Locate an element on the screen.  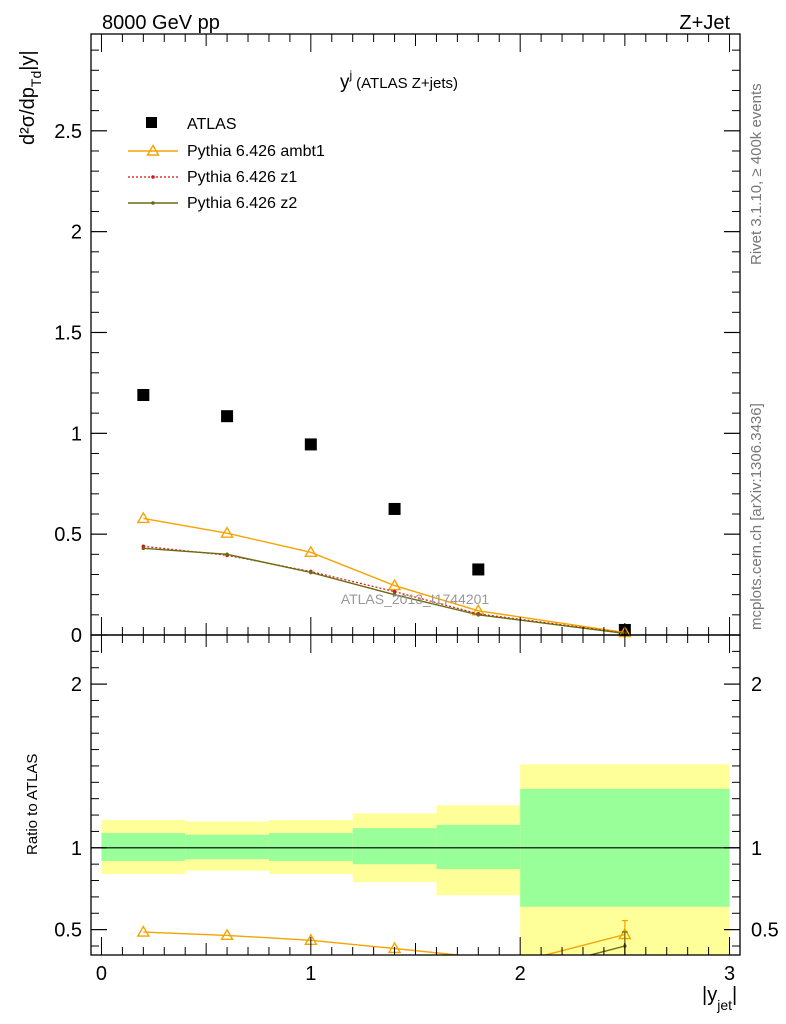
rivet-label: Rivet 3.1.10, ≥ 400k events is located at coordinates (756, 174).